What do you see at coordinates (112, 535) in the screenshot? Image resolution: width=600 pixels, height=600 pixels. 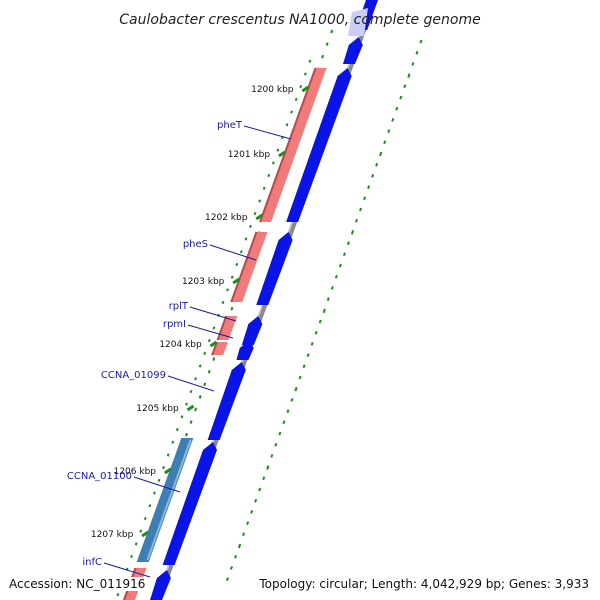 I see `scale-tick-label: 1207 kbp` at bounding box center [112, 535].